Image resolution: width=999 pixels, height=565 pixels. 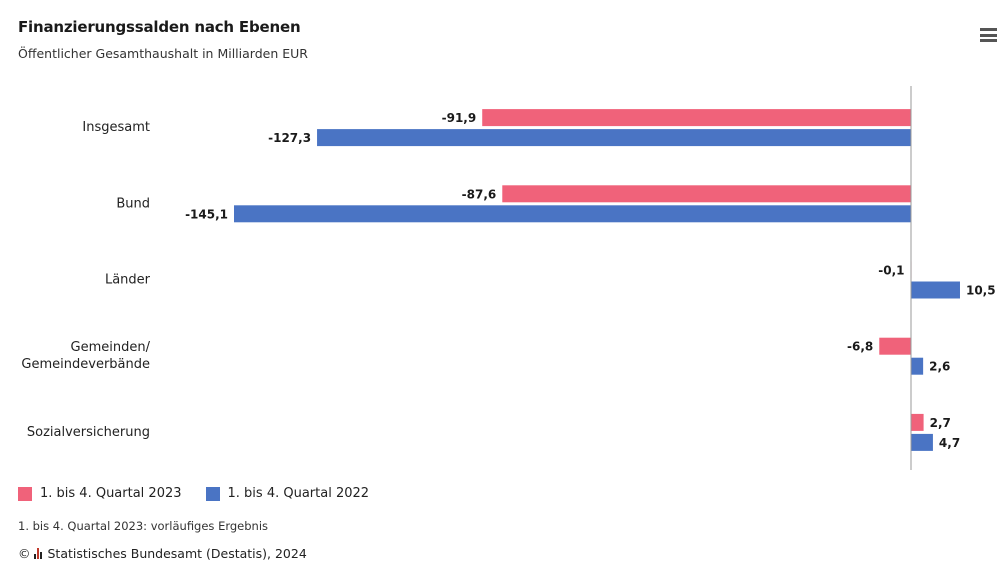 What do you see at coordinates (949, 443) in the screenshot?
I see `data-label: 4,7` at bounding box center [949, 443].